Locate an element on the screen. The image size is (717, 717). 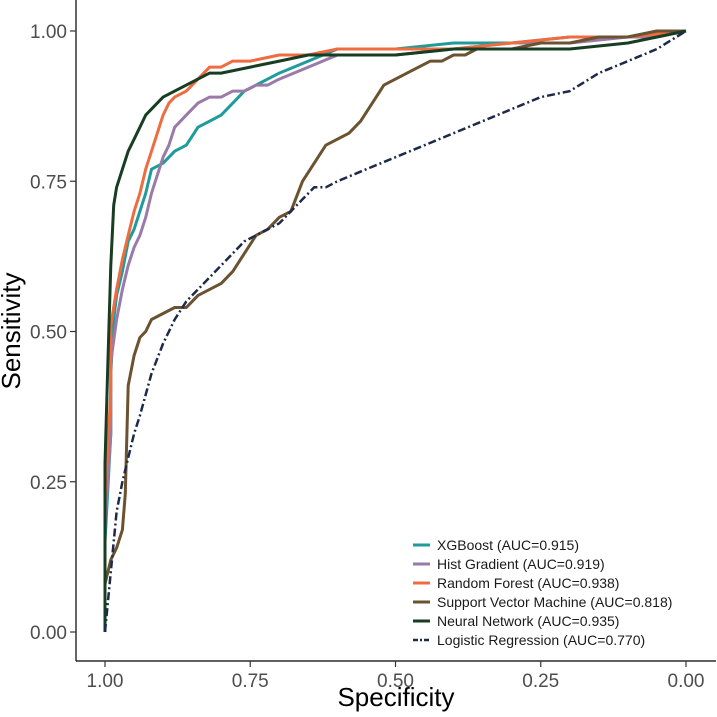
y-axis-title: Sensitivity is located at coordinates (13, 330).